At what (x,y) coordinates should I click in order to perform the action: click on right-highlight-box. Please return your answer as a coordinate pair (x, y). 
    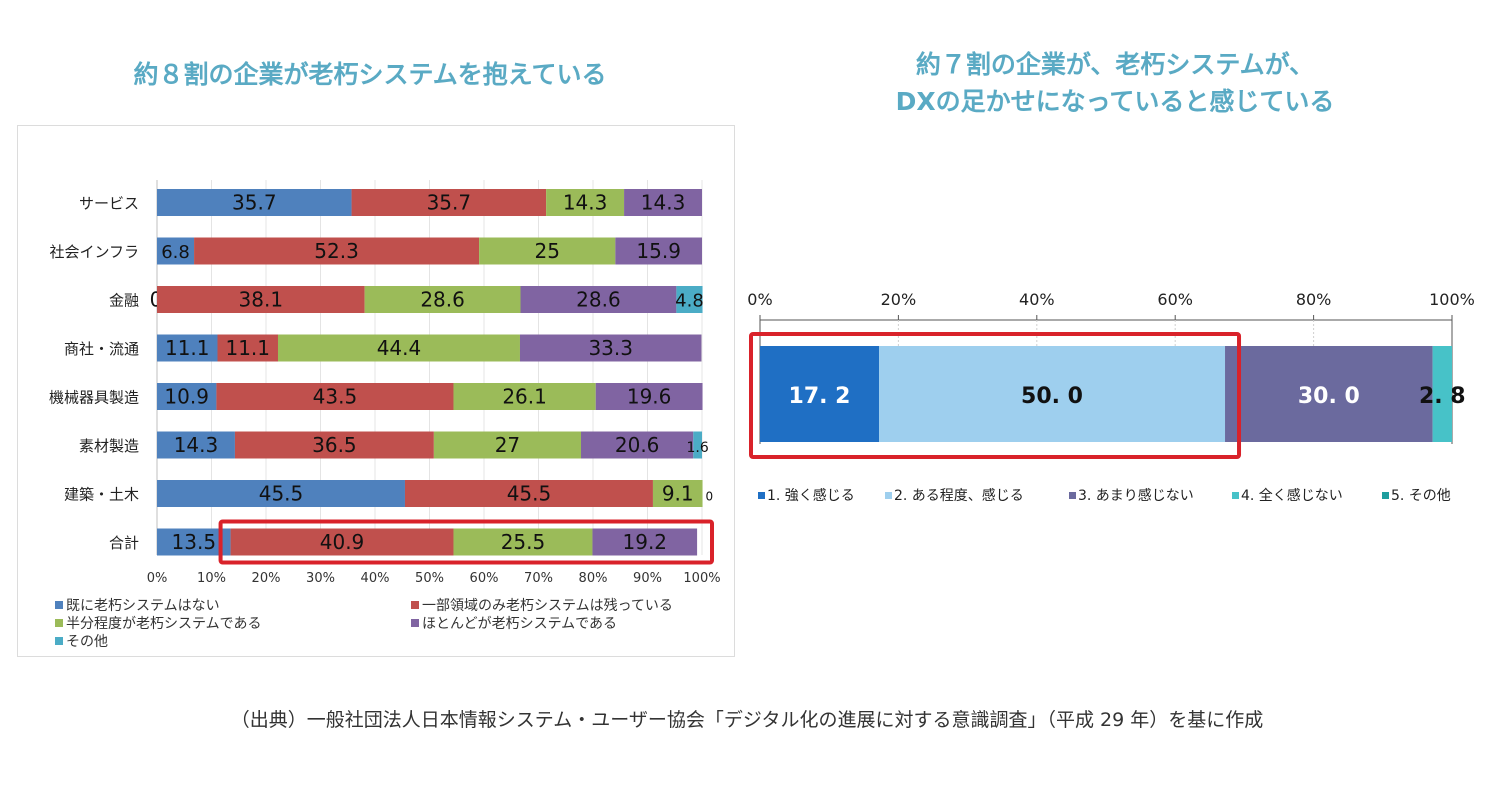
    Looking at the image, I should click on (995, 395).